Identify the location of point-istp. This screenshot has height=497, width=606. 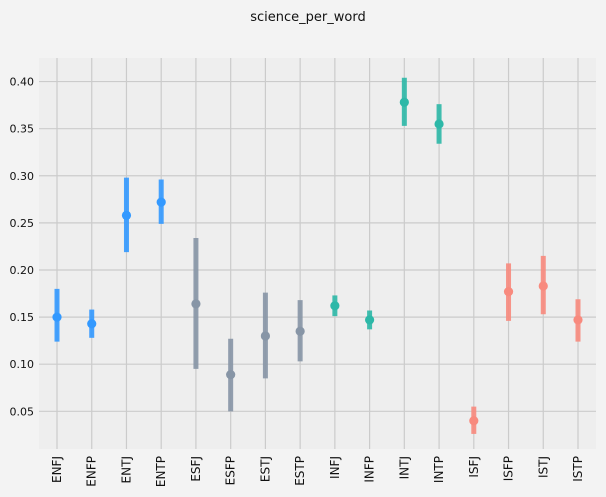
(578, 320).